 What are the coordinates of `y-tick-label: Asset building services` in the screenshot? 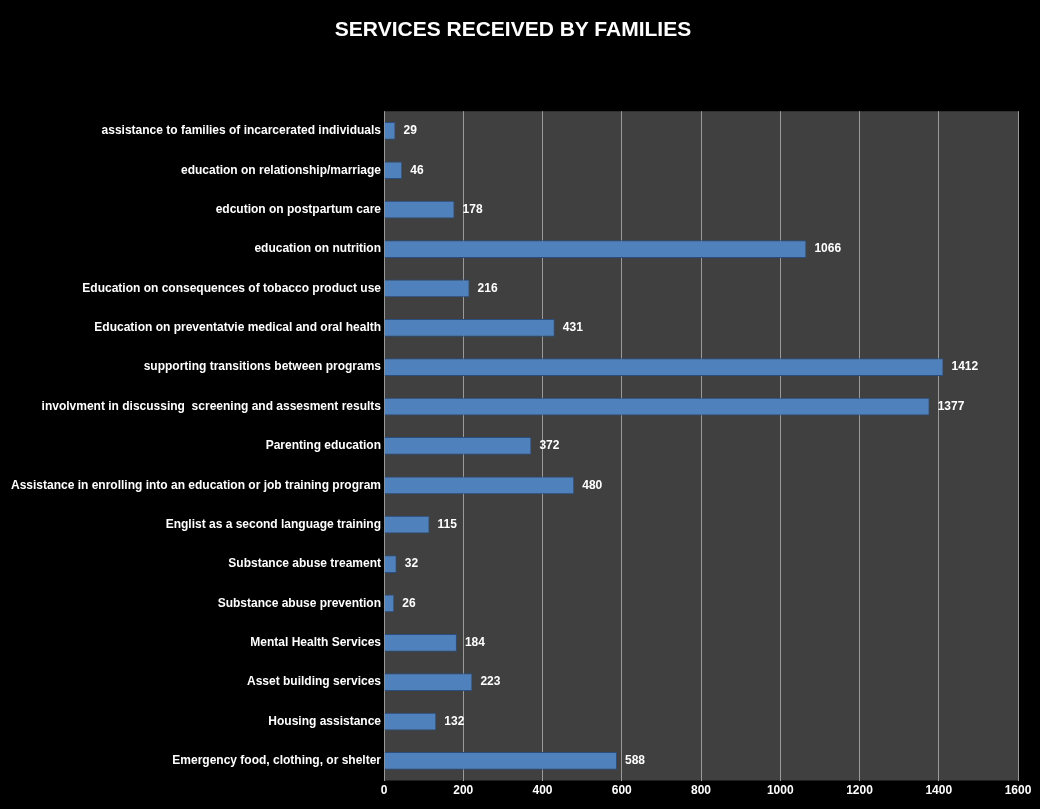 It's located at (314, 681).